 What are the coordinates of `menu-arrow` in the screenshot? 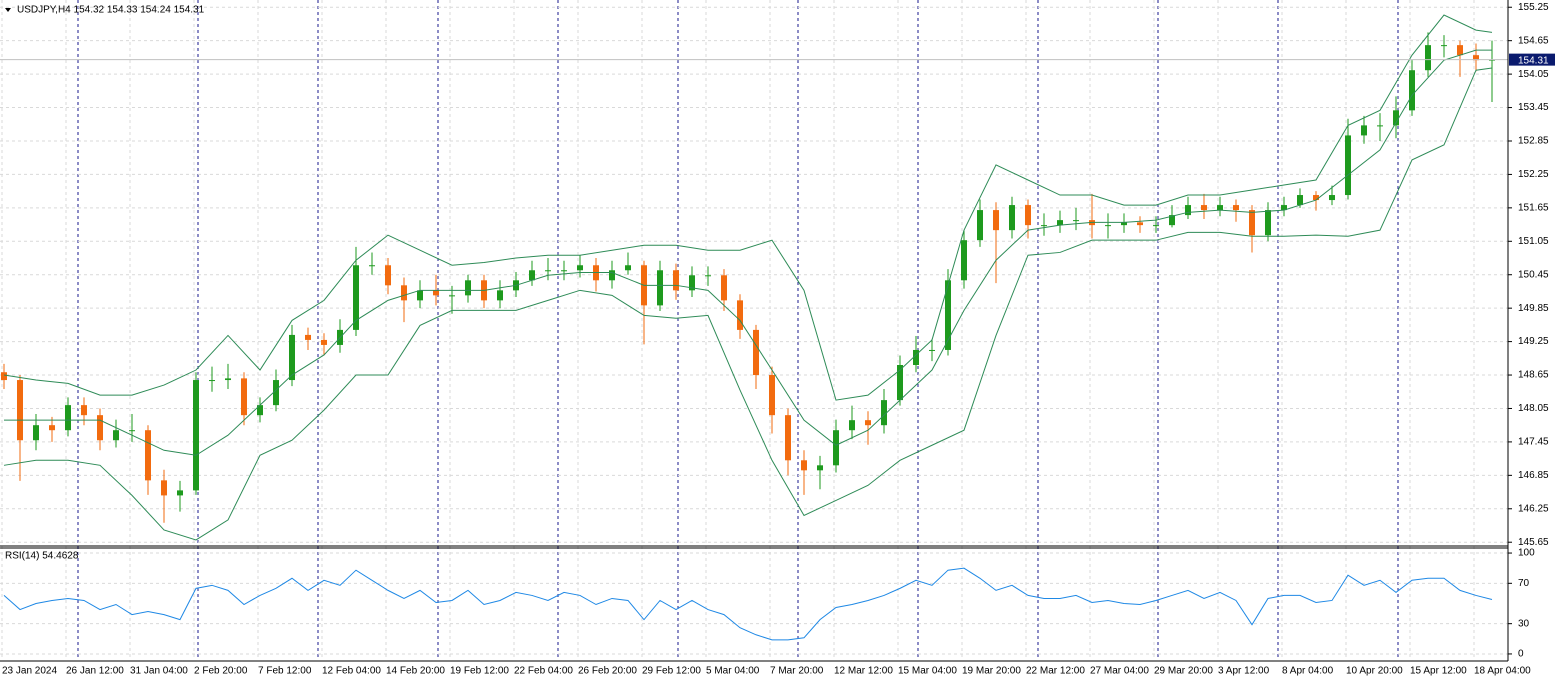 It's located at (8, 10).